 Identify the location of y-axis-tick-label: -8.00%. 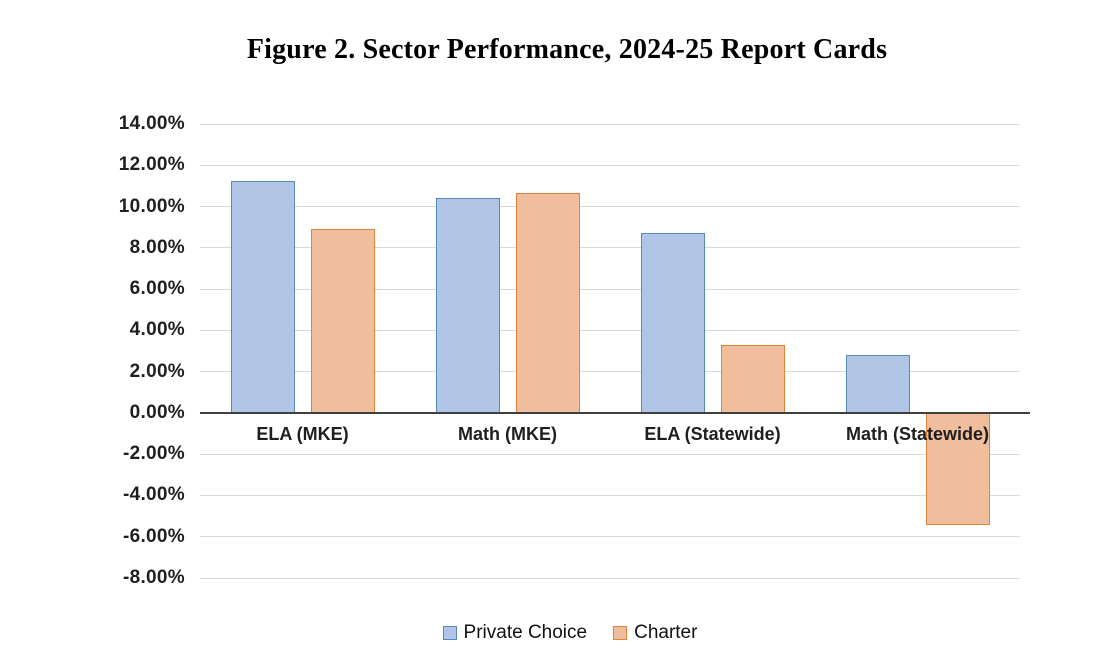
(153, 577).